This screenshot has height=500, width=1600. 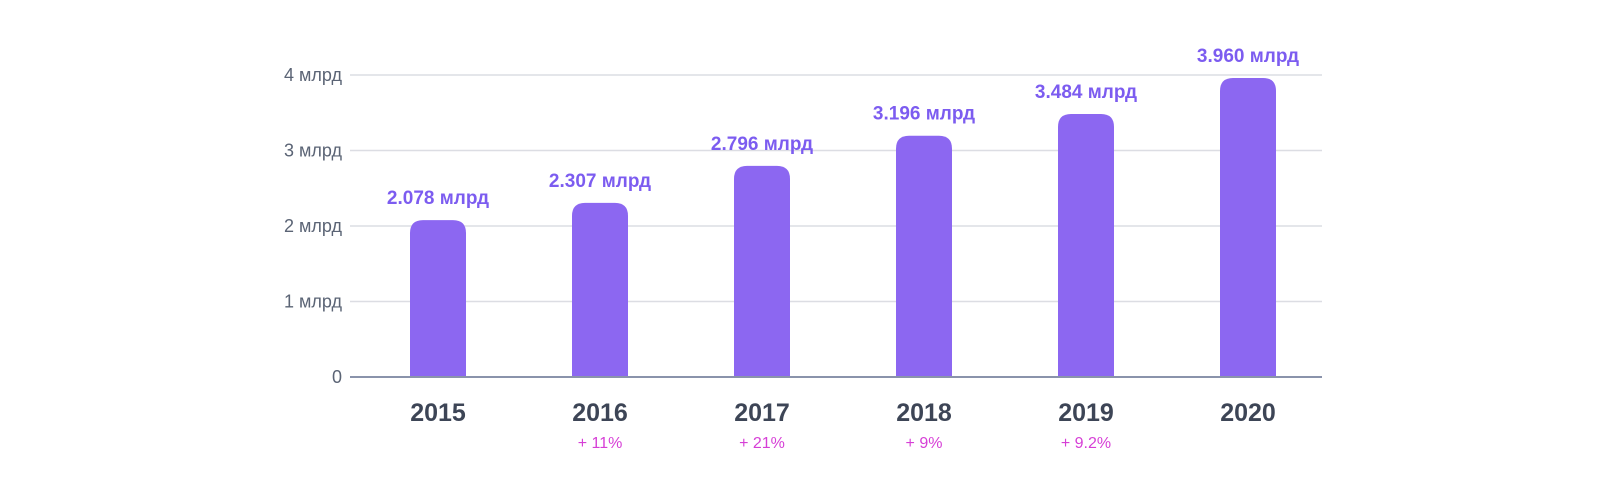 I want to click on y-tick-label: 1 млрд, so click(x=313, y=302).